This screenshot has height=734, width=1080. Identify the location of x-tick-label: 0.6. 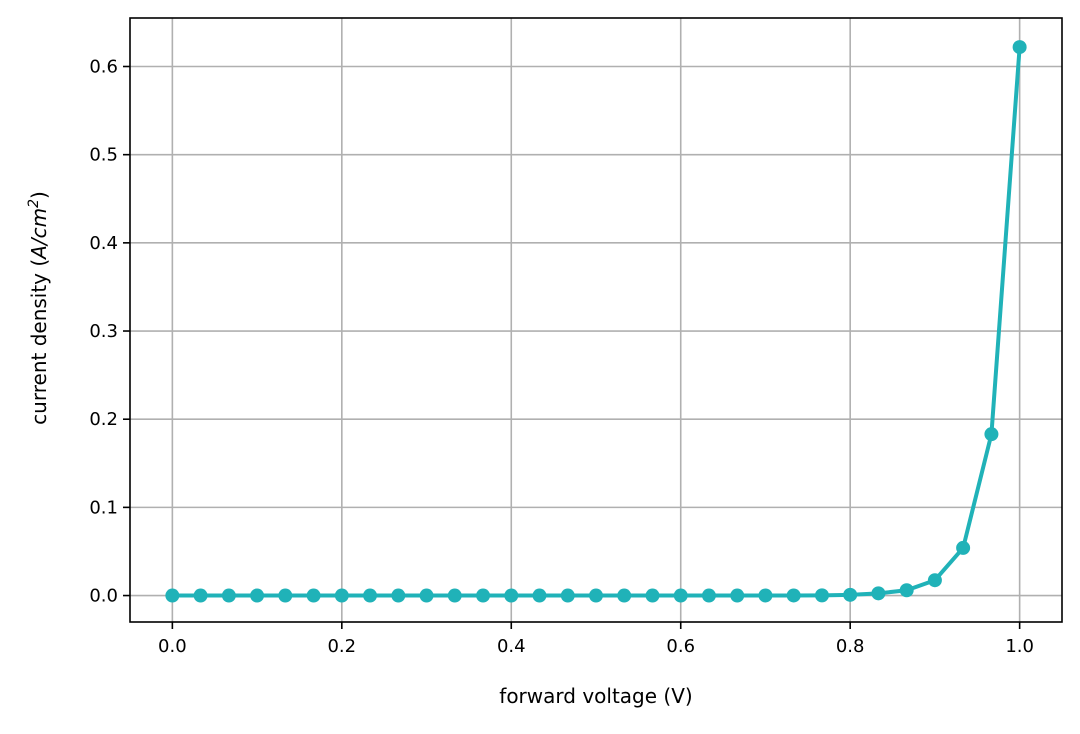
(680, 646).